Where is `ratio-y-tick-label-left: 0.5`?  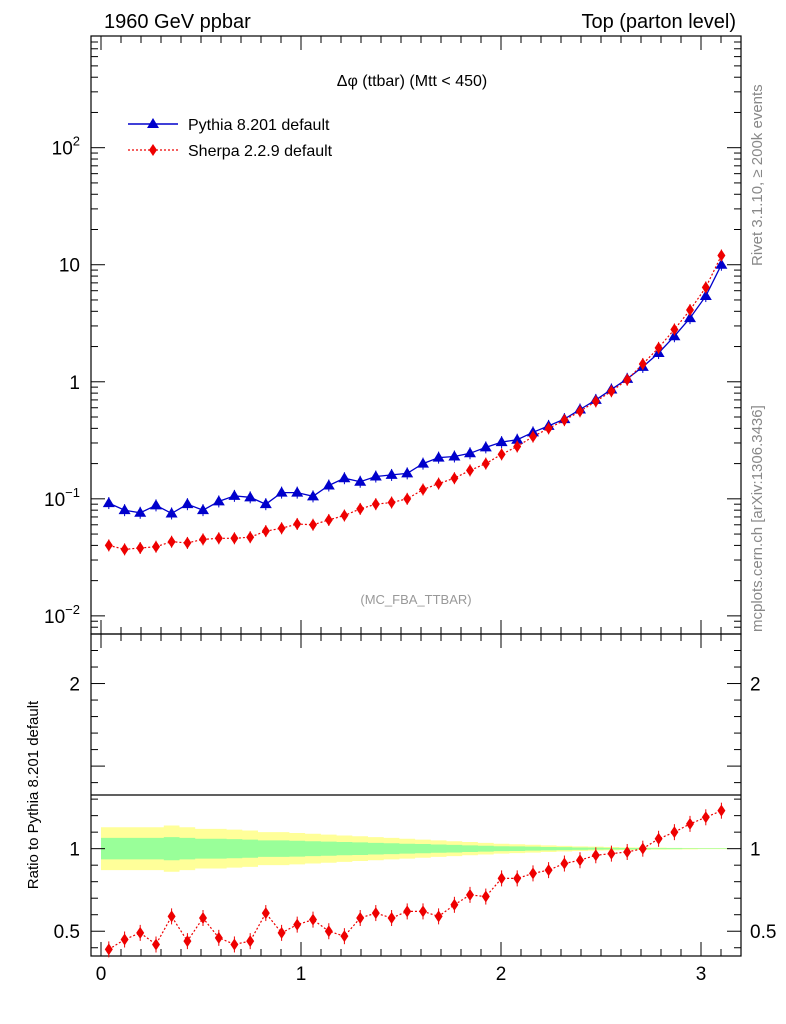 ratio-y-tick-label-left: 0.5 is located at coordinates (67, 932).